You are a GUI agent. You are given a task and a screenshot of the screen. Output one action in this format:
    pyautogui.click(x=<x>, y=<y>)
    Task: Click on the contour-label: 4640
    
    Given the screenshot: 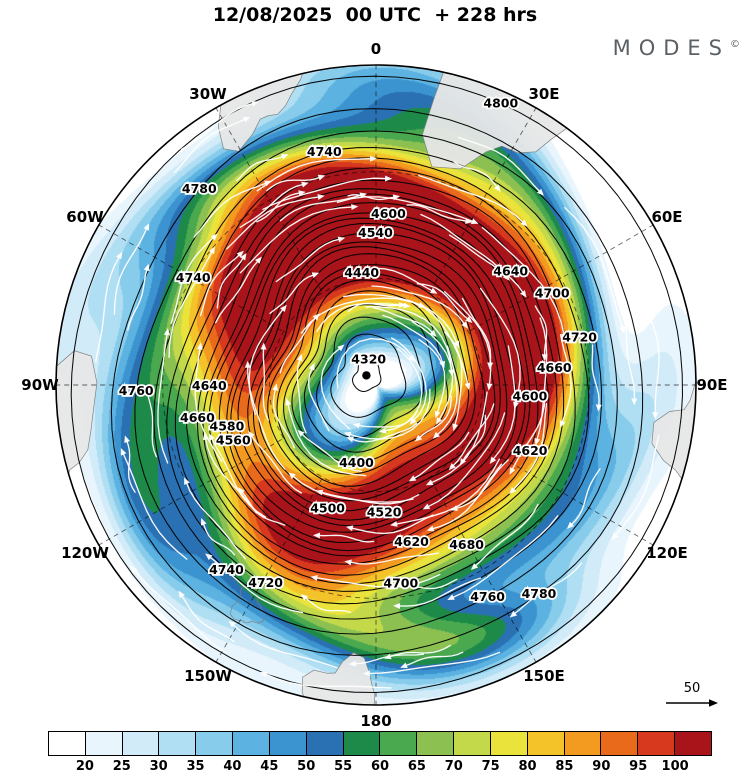 What is the action you would take?
    pyautogui.click(x=510, y=271)
    